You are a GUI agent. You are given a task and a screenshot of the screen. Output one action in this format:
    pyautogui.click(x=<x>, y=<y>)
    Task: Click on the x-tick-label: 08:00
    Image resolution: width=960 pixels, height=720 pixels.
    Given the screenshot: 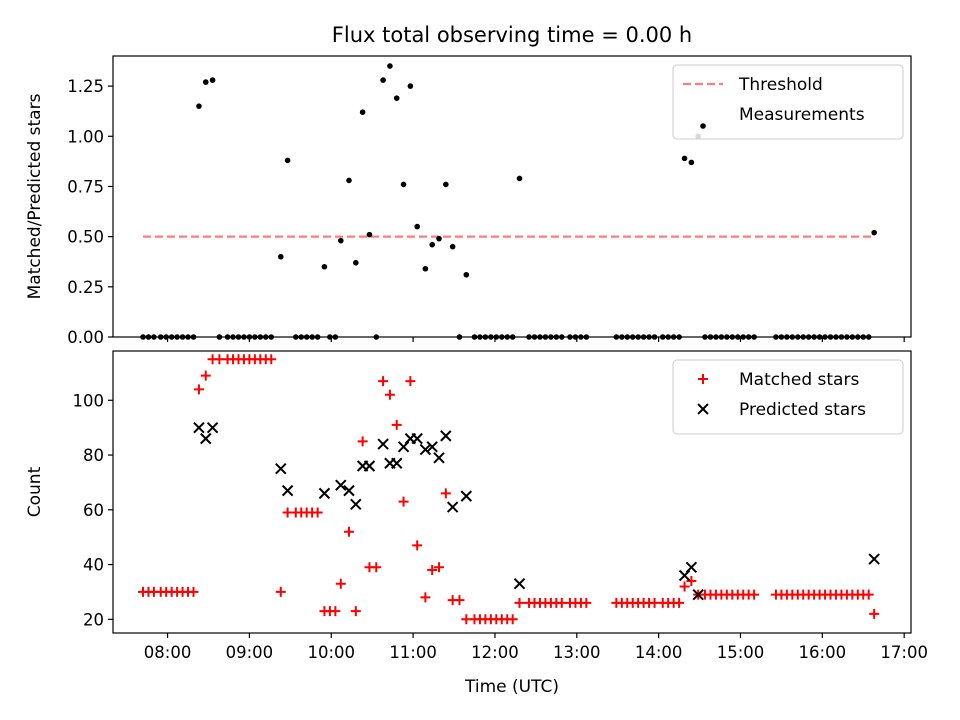 What is the action you would take?
    pyautogui.click(x=168, y=652)
    